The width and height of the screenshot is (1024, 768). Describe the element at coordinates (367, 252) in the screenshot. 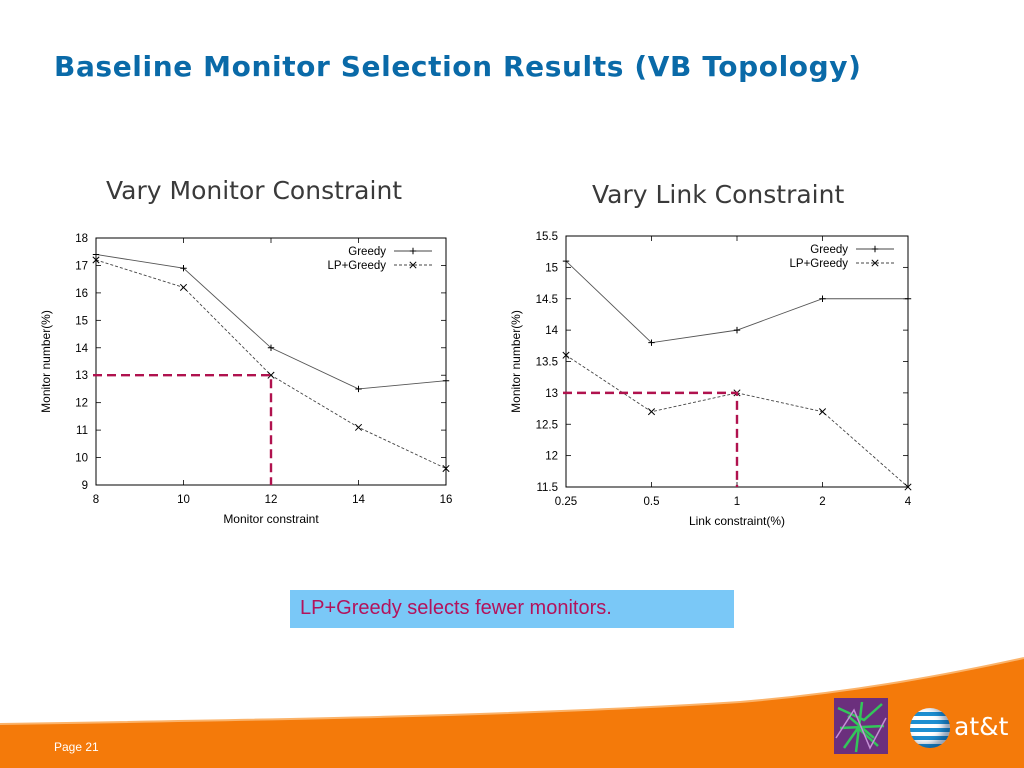

I see `c1-legend-label-1: Greedy` at that location.